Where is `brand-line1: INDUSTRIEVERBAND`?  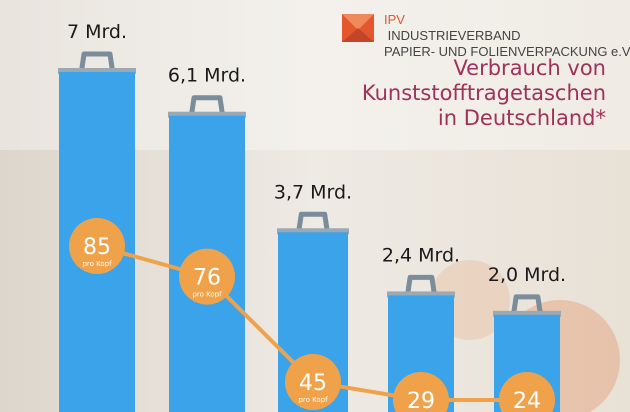
brand-line1: INDUSTRIEVERBAND is located at coordinates (454, 35).